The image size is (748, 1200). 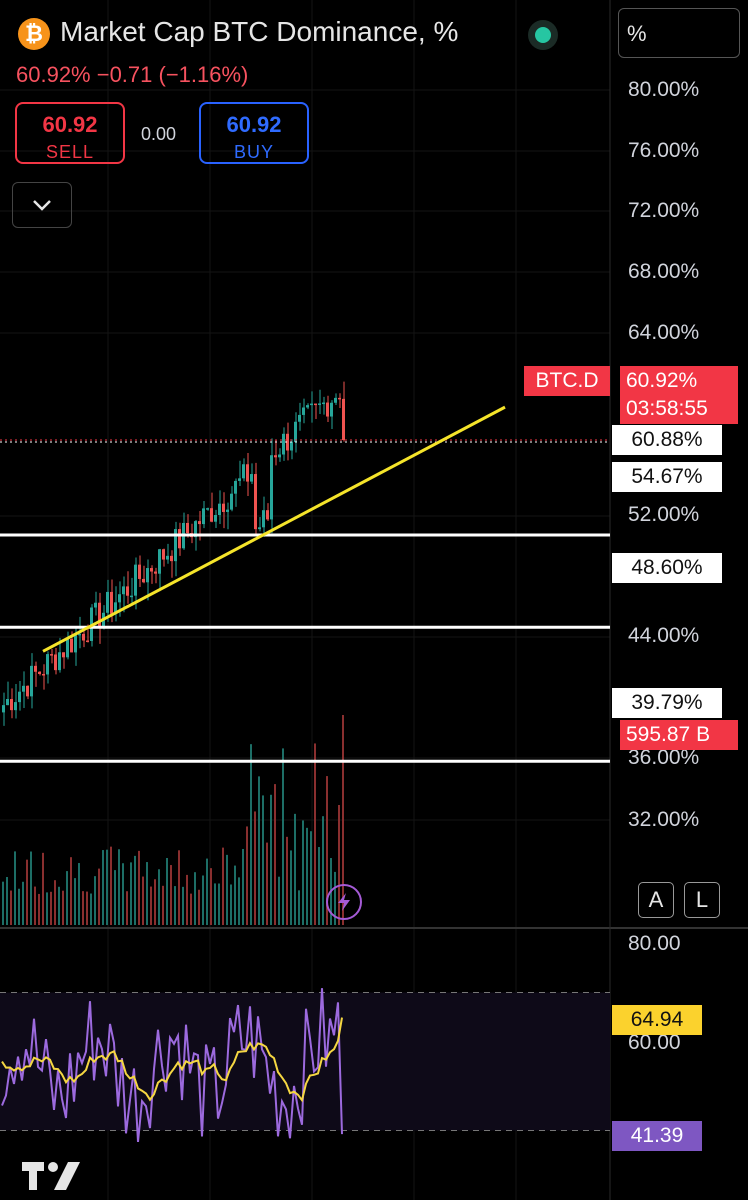 I want to click on collapse-button, so click(x=42, y=205).